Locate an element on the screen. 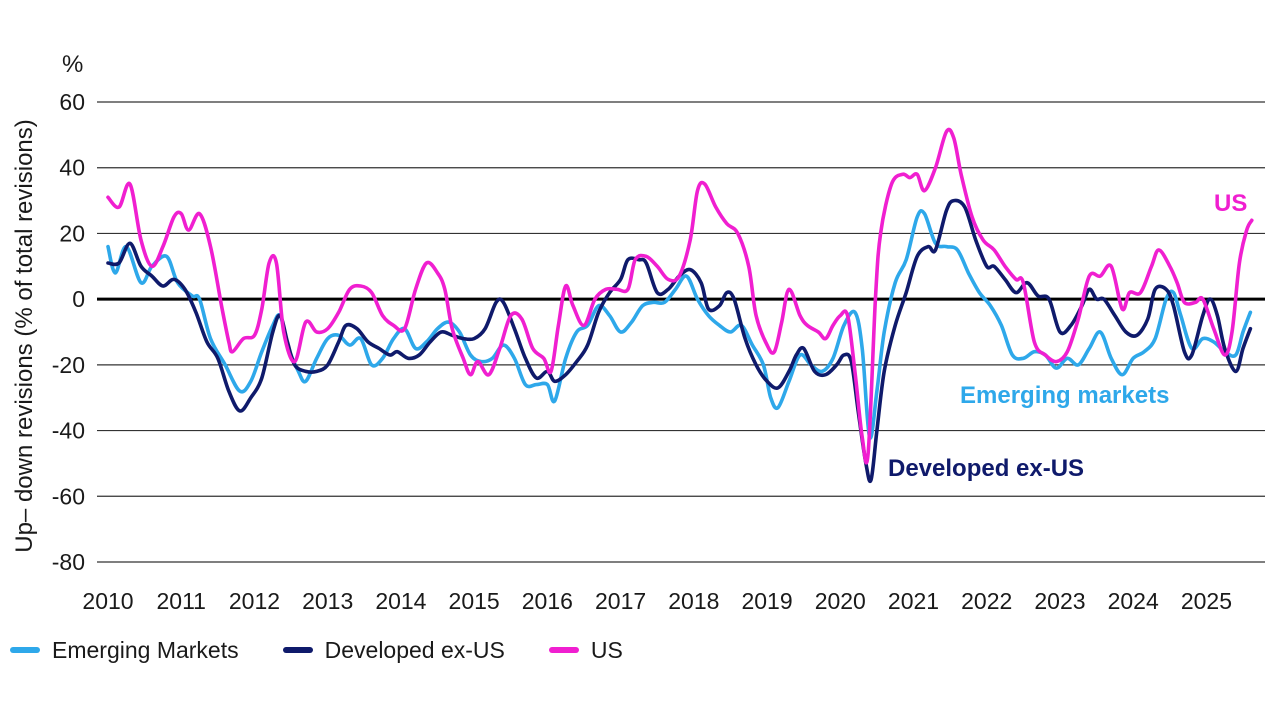 This screenshot has width=1280, height=720. legend-swatch-emerging-markets is located at coordinates (25, 650).